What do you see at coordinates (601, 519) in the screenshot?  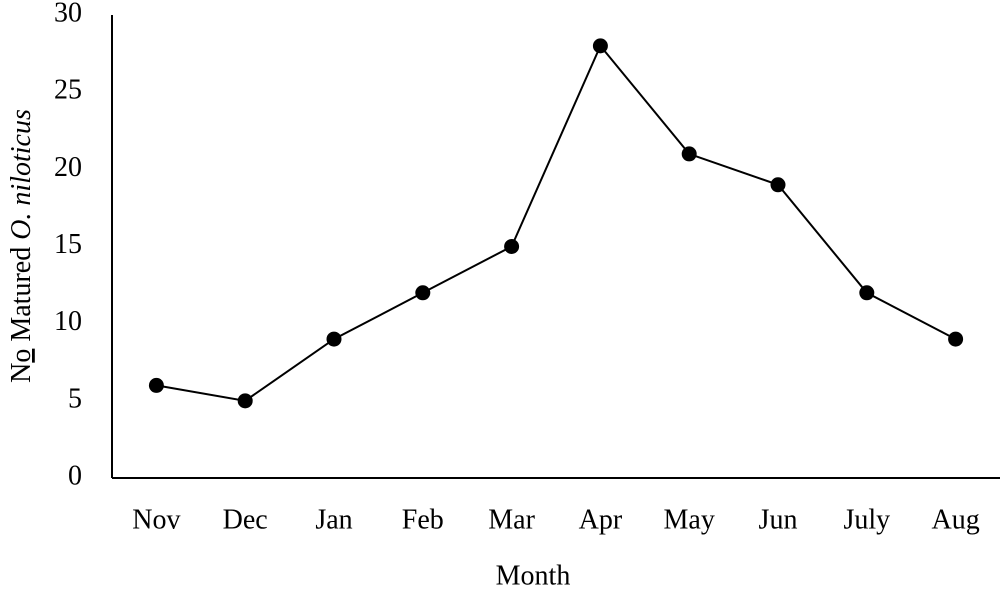 I see `x-tick-label: Apr` at bounding box center [601, 519].